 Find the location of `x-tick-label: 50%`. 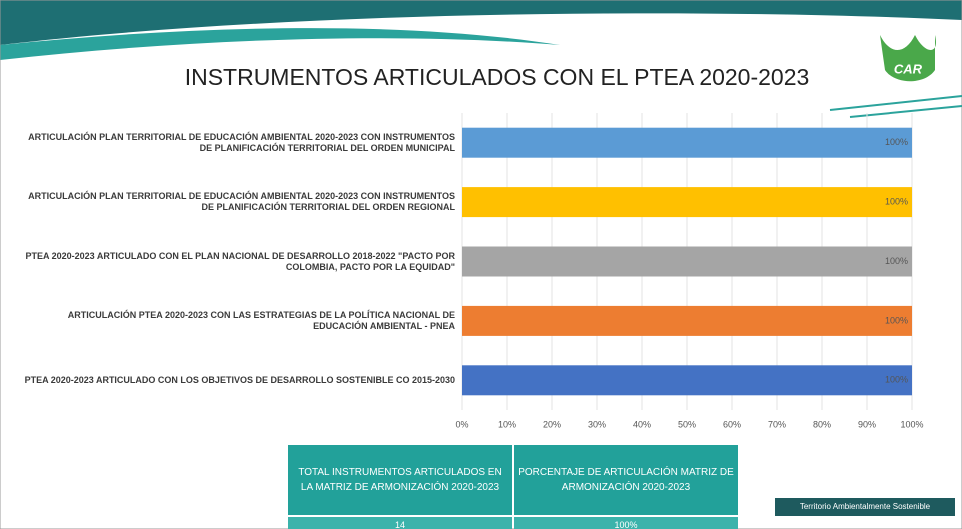

x-tick-label: 50% is located at coordinates (687, 424).